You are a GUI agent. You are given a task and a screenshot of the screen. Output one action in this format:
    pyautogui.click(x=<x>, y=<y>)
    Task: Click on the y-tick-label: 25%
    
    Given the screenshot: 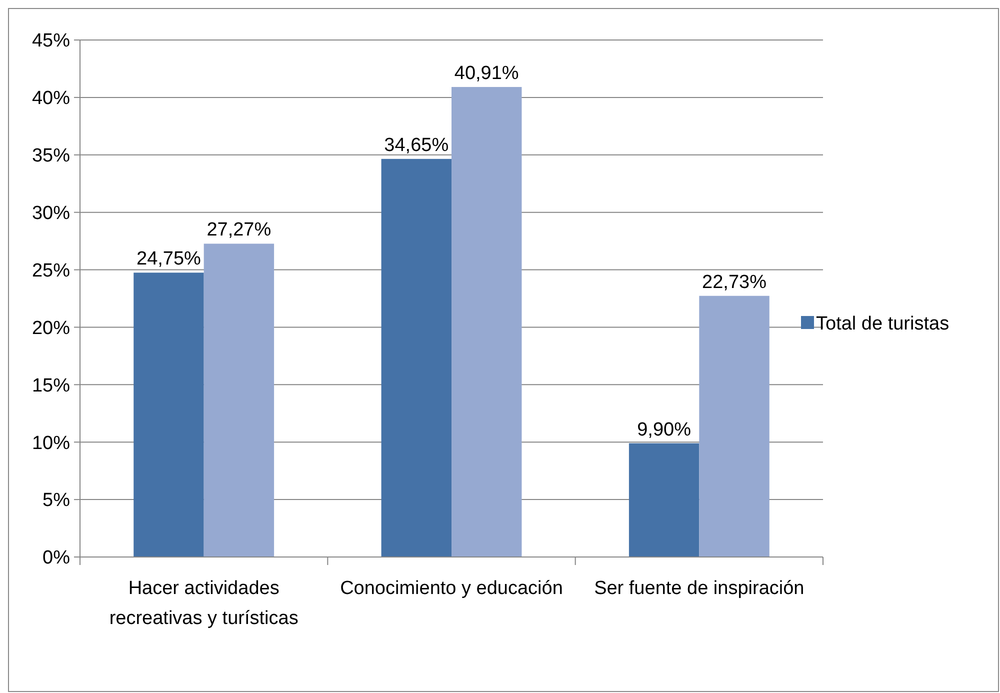 What is the action you would take?
    pyautogui.click(x=51, y=271)
    